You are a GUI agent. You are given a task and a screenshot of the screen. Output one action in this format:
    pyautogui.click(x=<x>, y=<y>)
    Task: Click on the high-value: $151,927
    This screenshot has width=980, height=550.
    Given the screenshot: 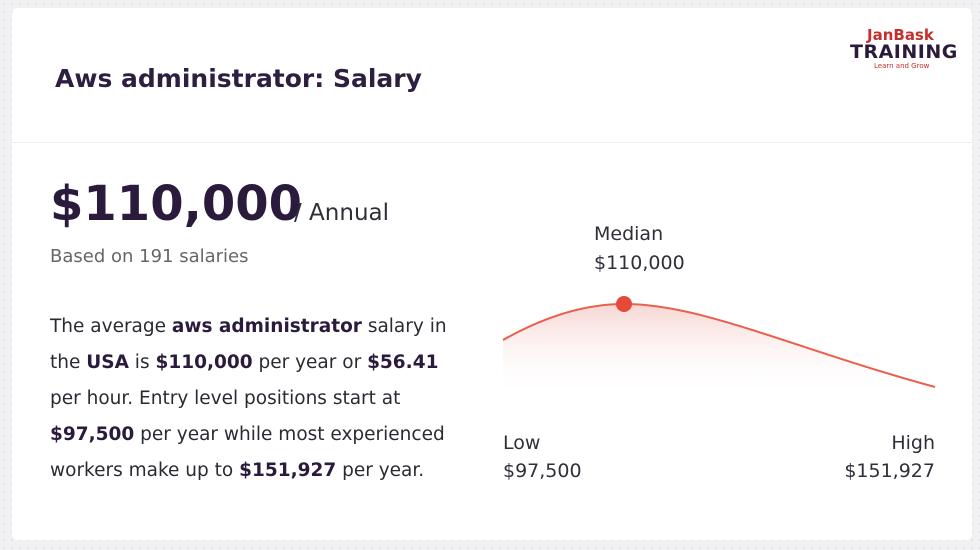 What is the action you would take?
    pyautogui.click(x=889, y=471)
    